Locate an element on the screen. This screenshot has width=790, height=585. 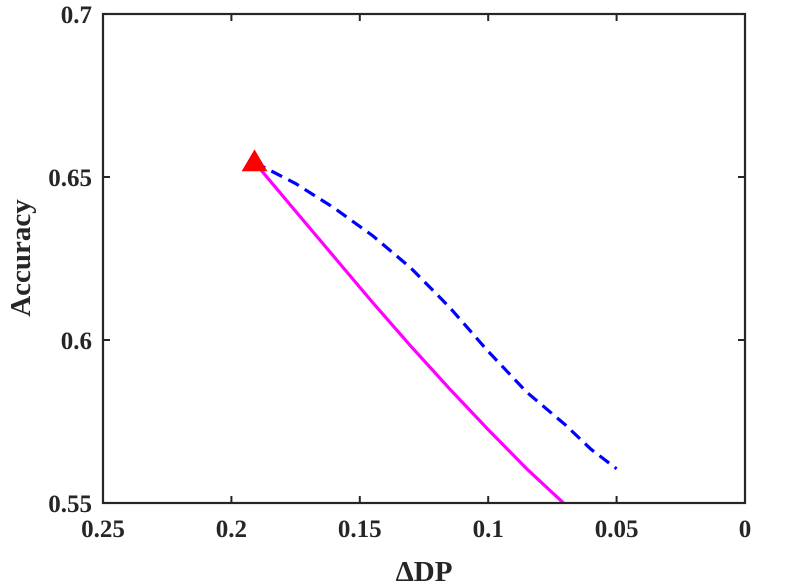
x-tick-label: 0 is located at coordinates (745, 529).